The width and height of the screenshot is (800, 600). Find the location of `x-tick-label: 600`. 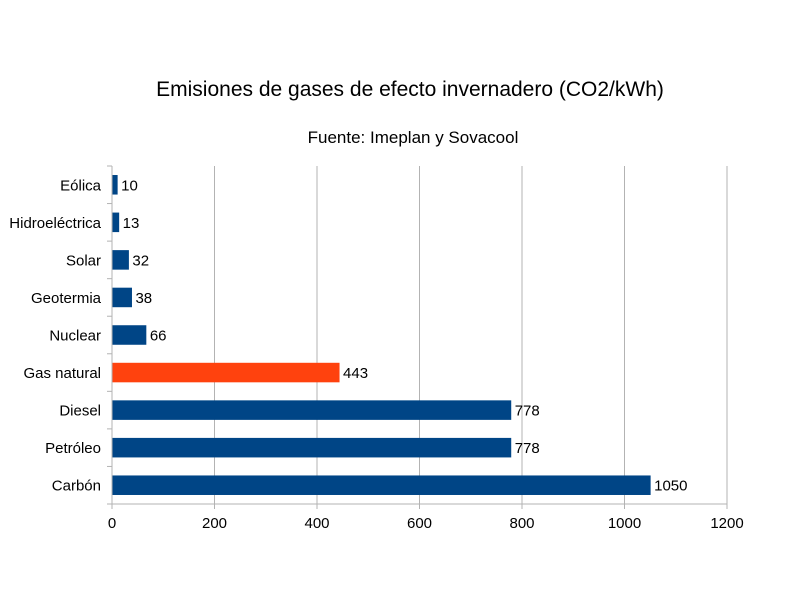

x-tick-label: 600 is located at coordinates (419, 523).